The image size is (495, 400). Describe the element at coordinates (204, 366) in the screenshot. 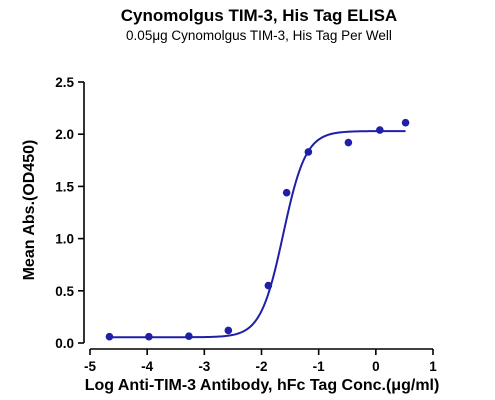

I see `x-tick-label: -3` at that location.